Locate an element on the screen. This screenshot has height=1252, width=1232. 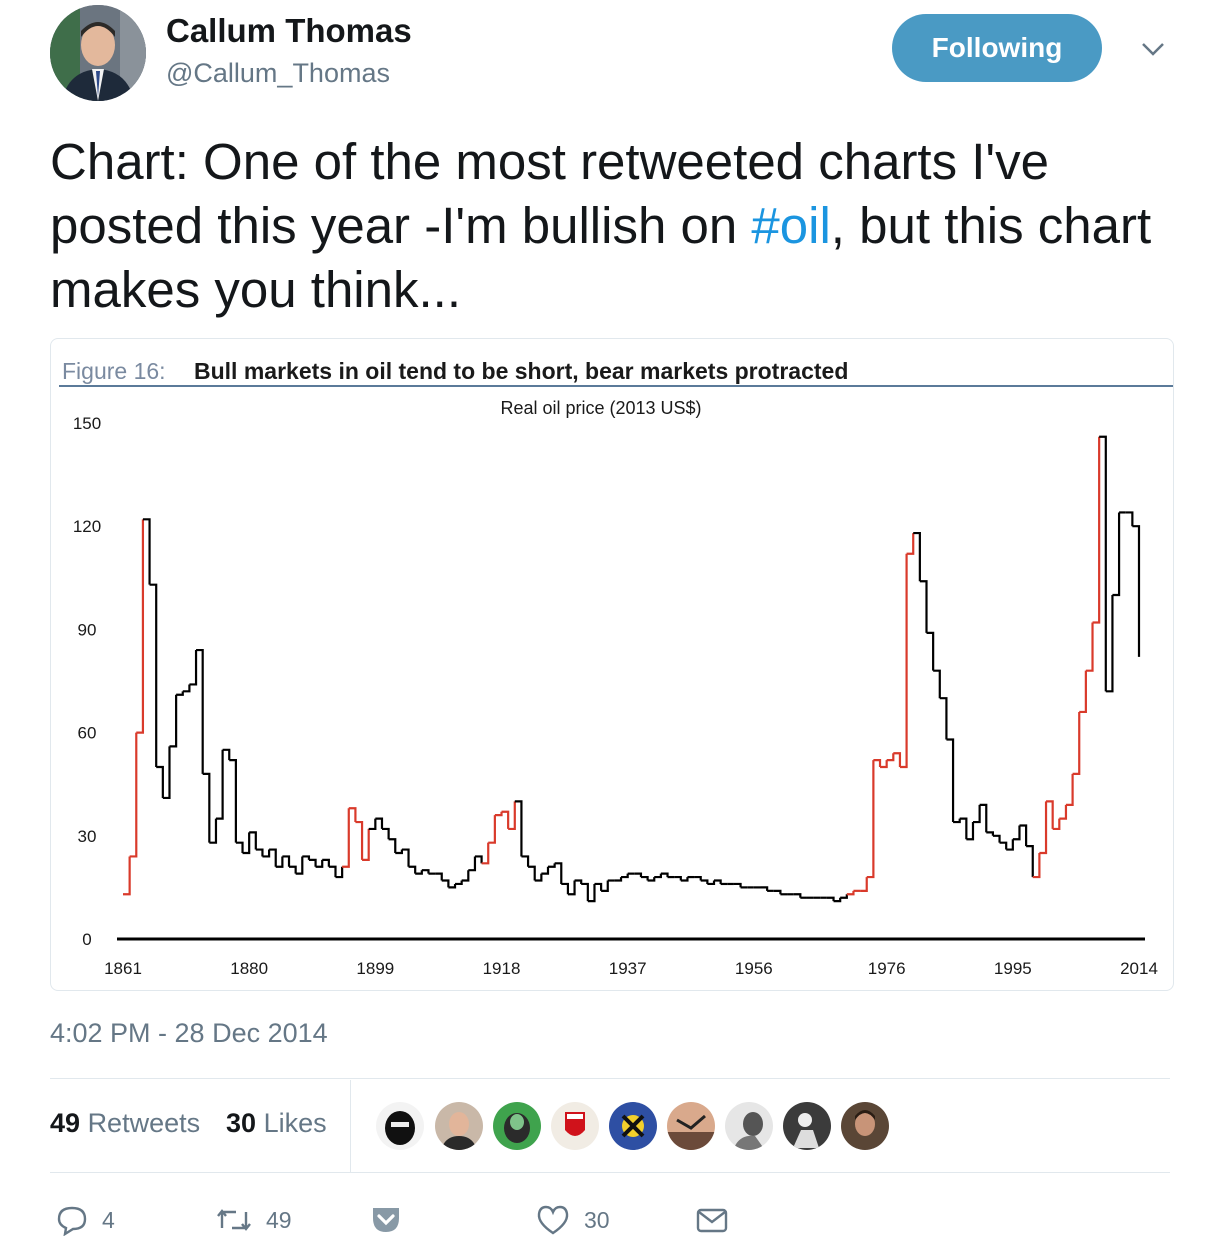
hashtag-link: #oil is located at coordinates (791, 225).